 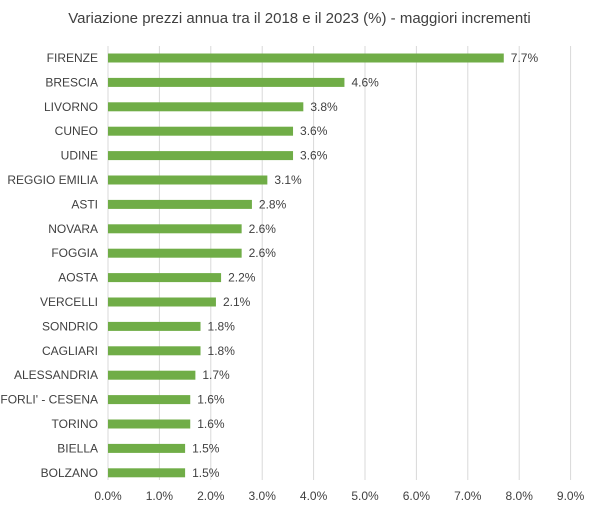 I want to click on category-label: ALESSANDRIA, so click(x=56, y=375).